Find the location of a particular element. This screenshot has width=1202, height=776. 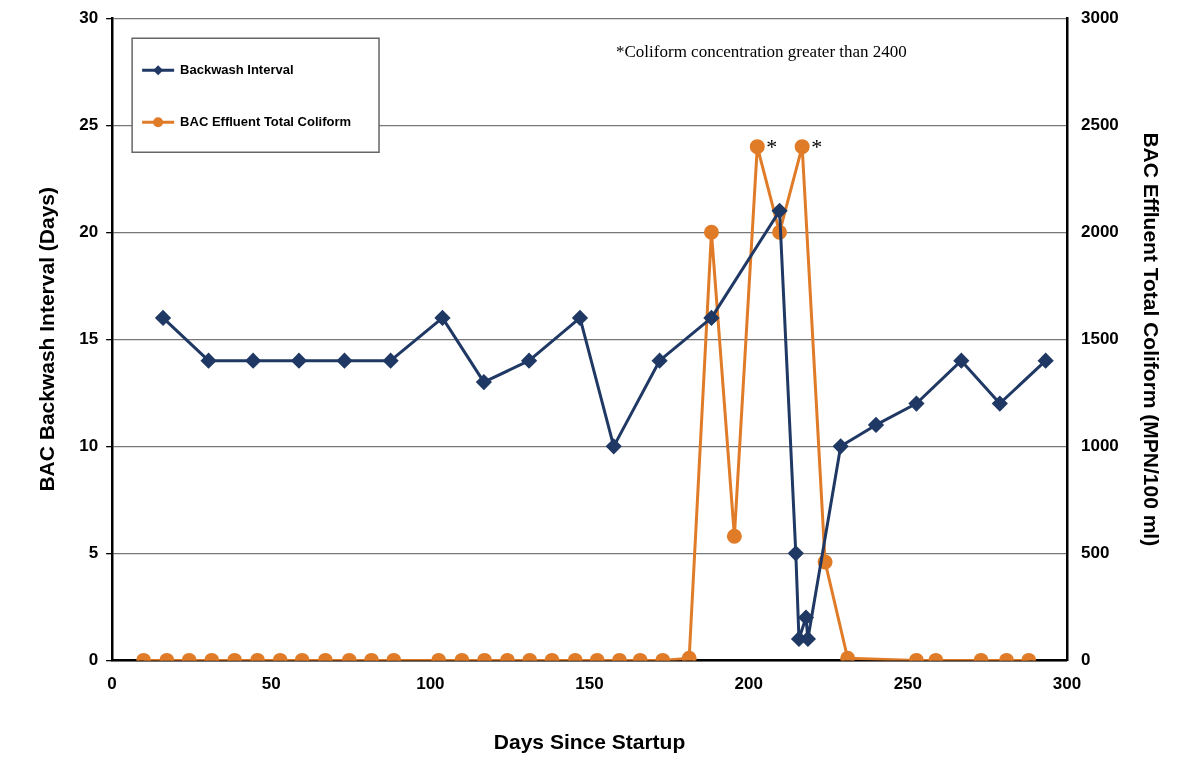

y-tick-label: 10 is located at coordinates (89, 446).